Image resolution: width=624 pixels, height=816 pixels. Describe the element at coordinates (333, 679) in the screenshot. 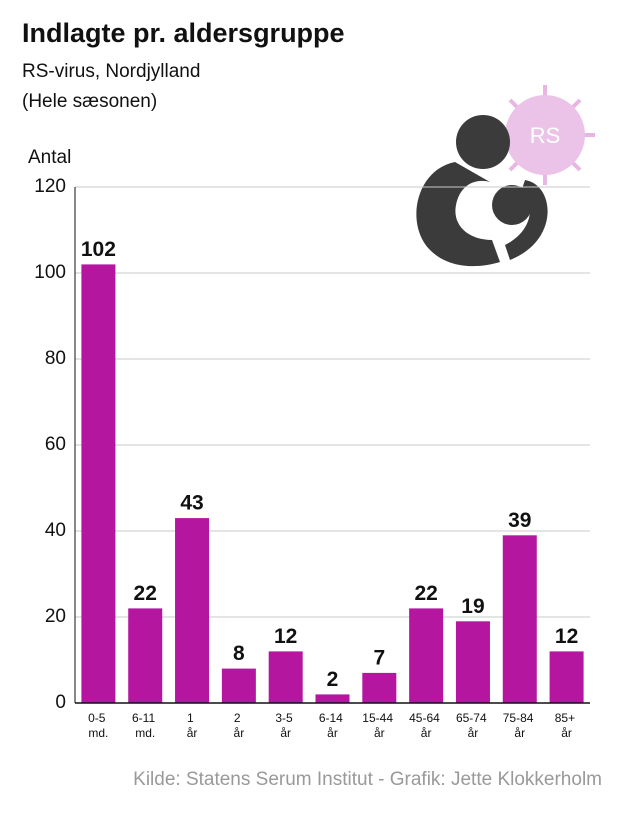

I see `value-label: 2` at that location.